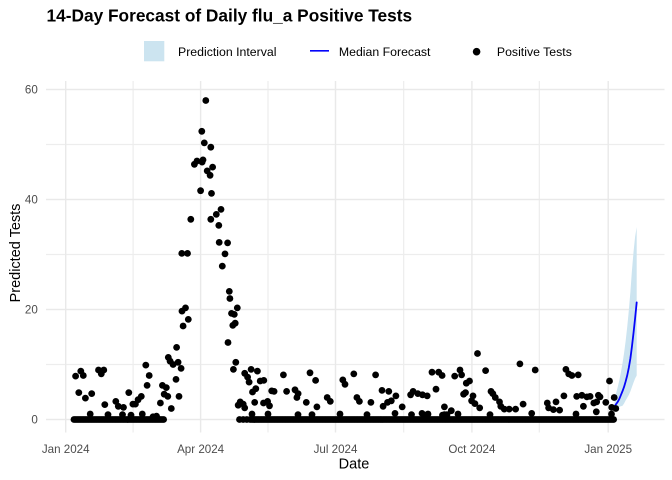  I want to click on svg-text: 40, so click(31, 200).